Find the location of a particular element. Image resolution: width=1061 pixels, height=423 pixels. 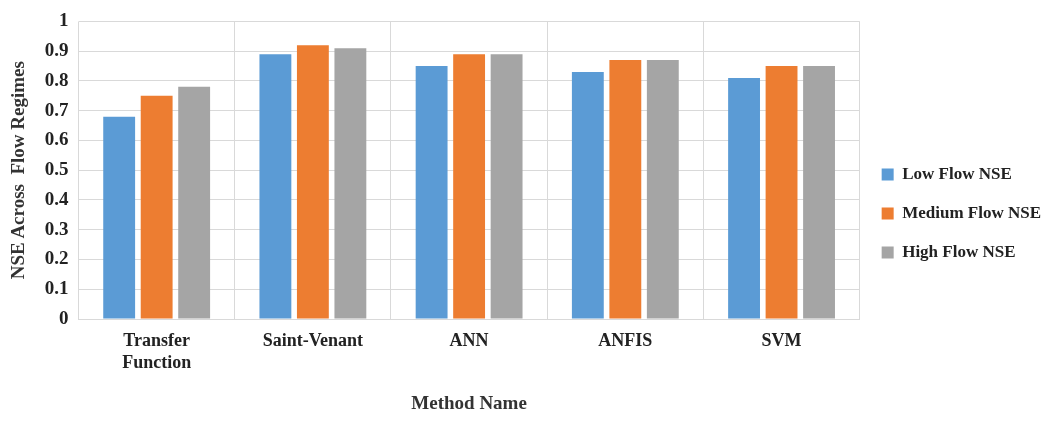

y-axis-title: NSE Across Flow Regimes is located at coordinates (18, 170).